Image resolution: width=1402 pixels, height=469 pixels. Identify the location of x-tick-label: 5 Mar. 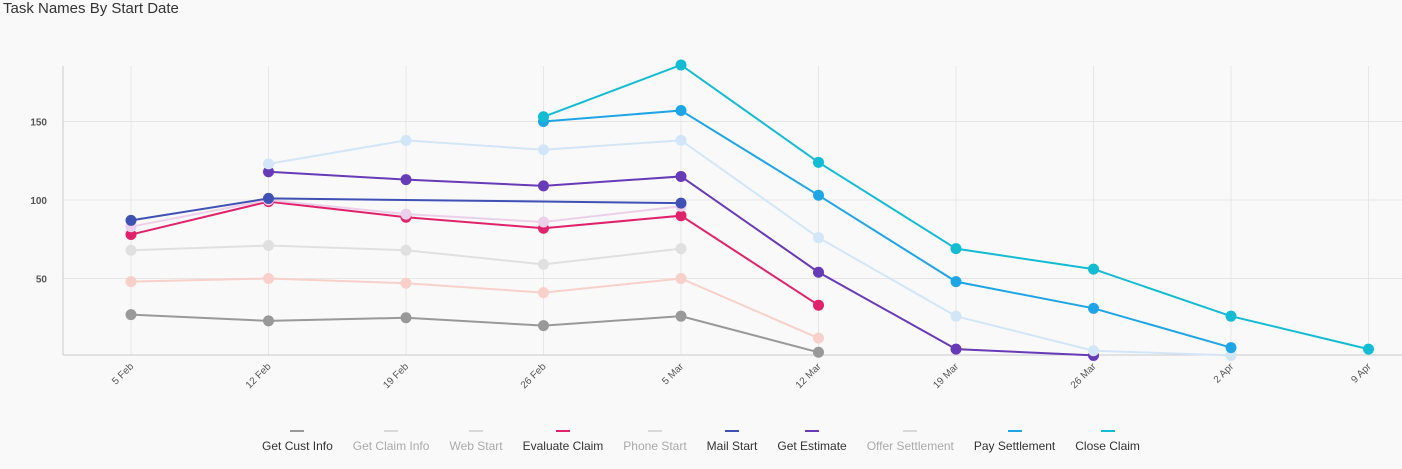
(673, 374).